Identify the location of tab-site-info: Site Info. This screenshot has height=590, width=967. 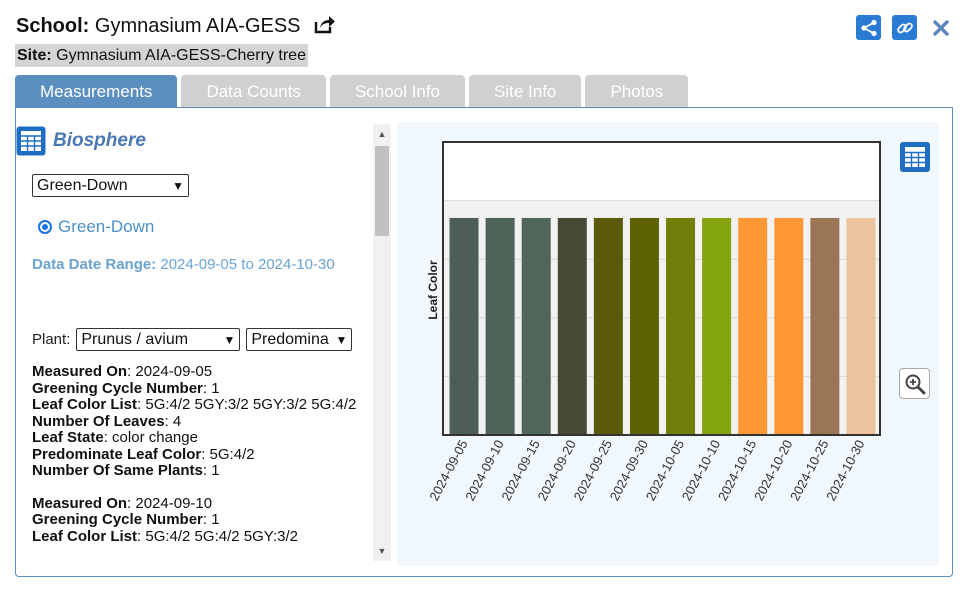
(525, 91).